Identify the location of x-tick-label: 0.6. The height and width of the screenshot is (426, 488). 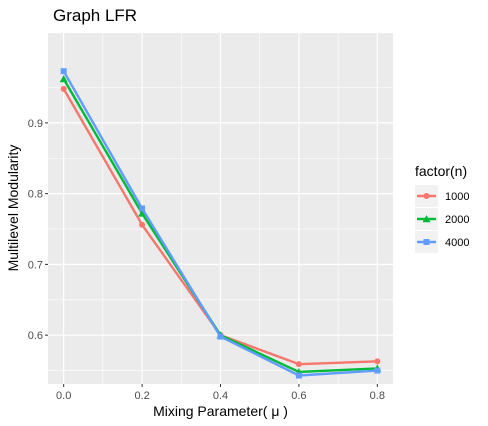
(298, 396).